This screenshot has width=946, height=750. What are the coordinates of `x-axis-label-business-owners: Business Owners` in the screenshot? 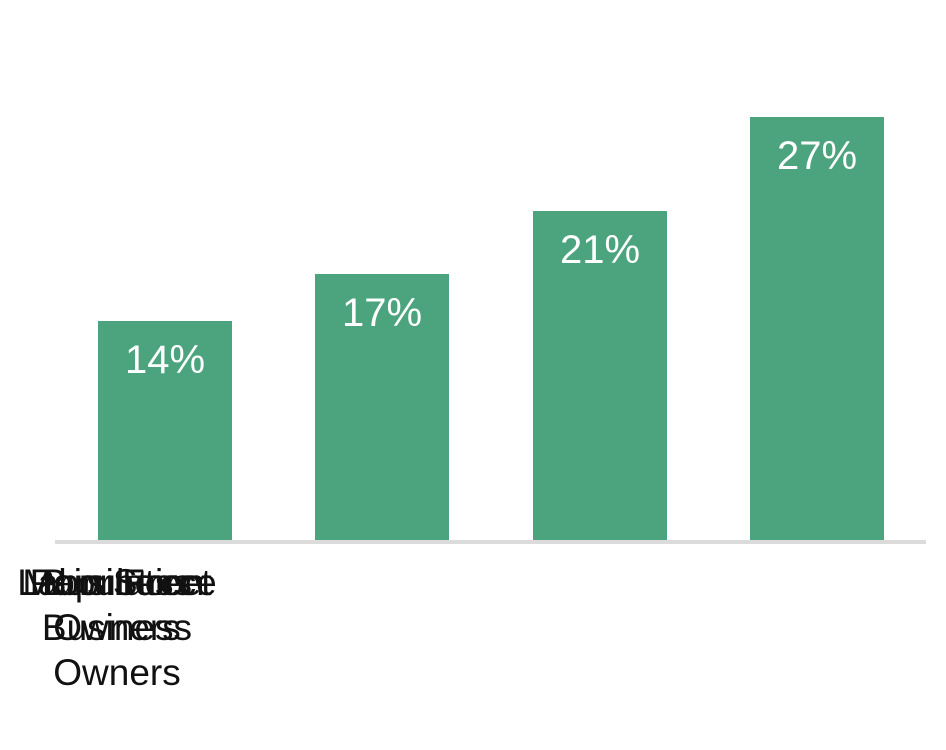 It's located at (117, 605).